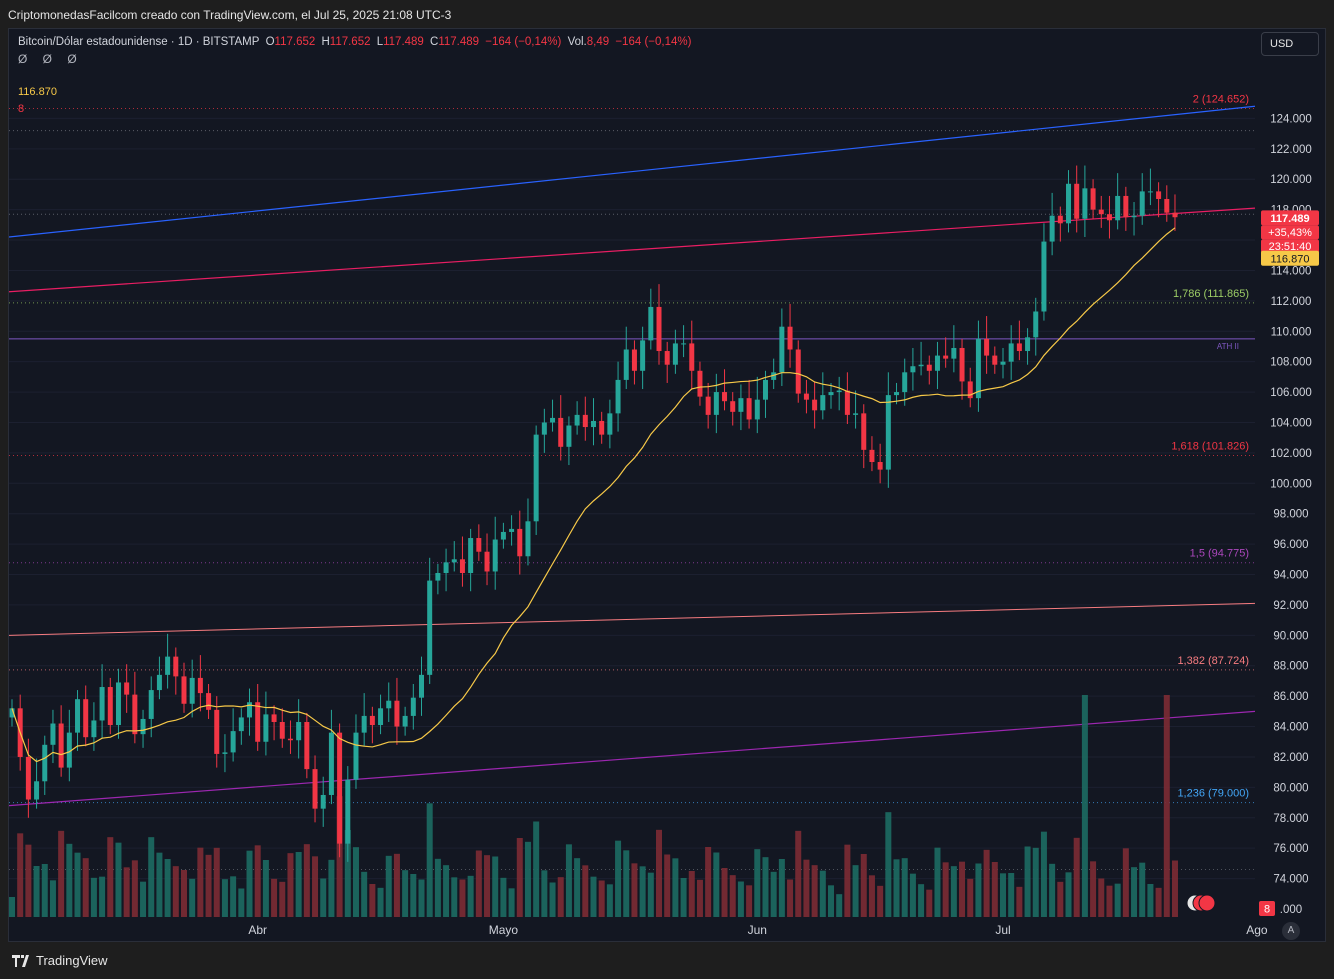 The height and width of the screenshot is (979, 1334). What do you see at coordinates (1221, 99) in the screenshot?
I see `fib-level-label: 2 (124.652)` at bounding box center [1221, 99].